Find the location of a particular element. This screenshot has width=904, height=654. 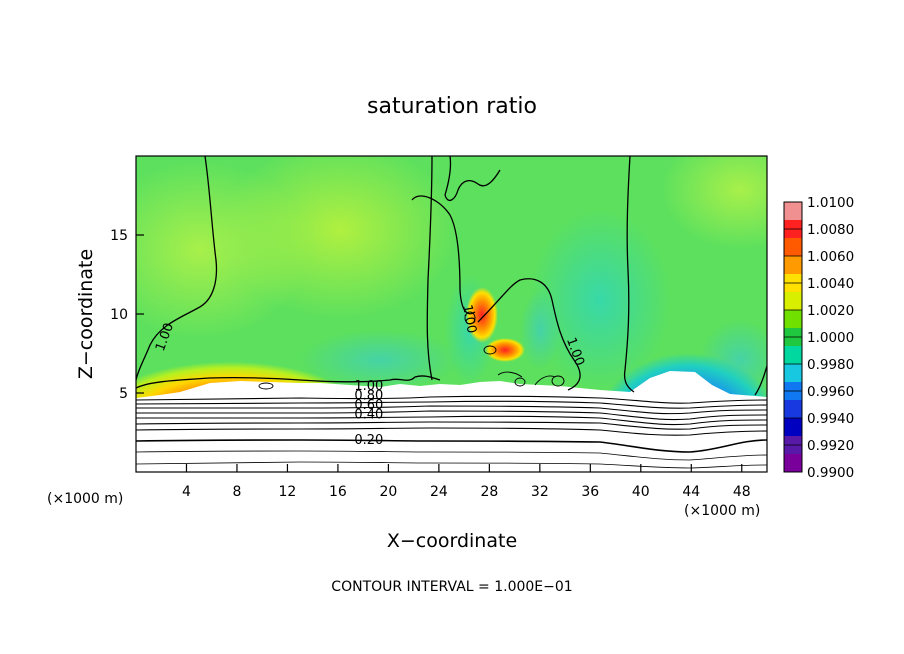

x-tick-label: 8 is located at coordinates (236, 492).